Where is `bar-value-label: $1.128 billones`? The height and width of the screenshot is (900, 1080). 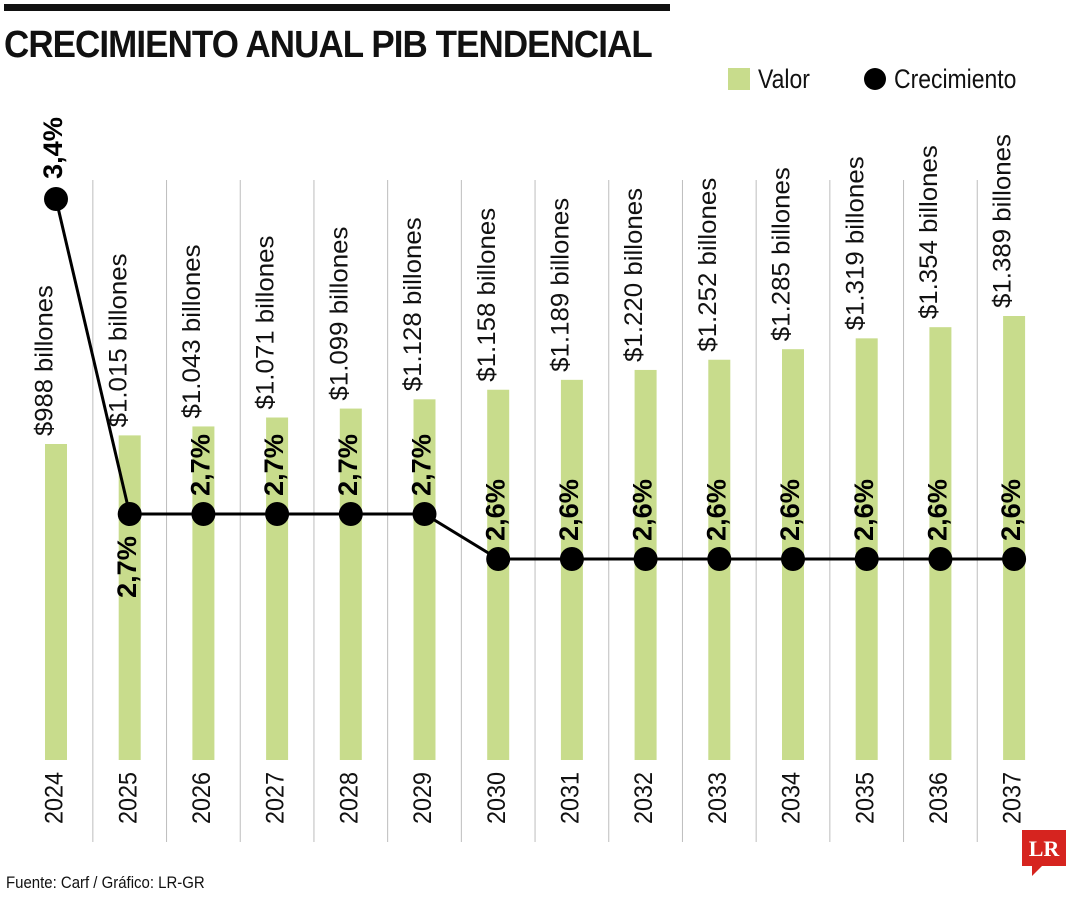
bar-value-label: $1.128 billones is located at coordinates (413, 304).